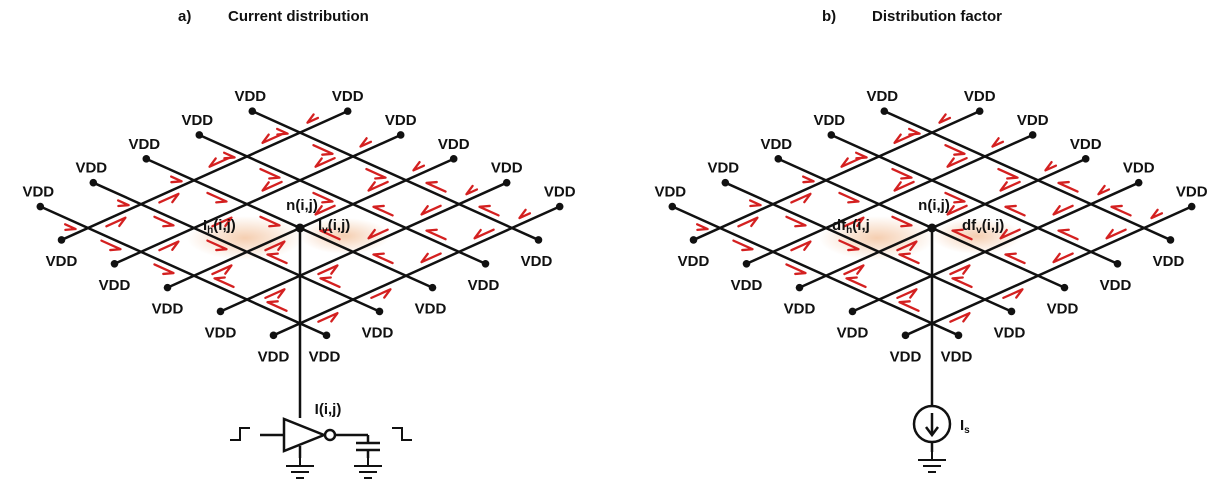 The image size is (1224, 486). I want to click on inverter-icon, so click(298, 437).